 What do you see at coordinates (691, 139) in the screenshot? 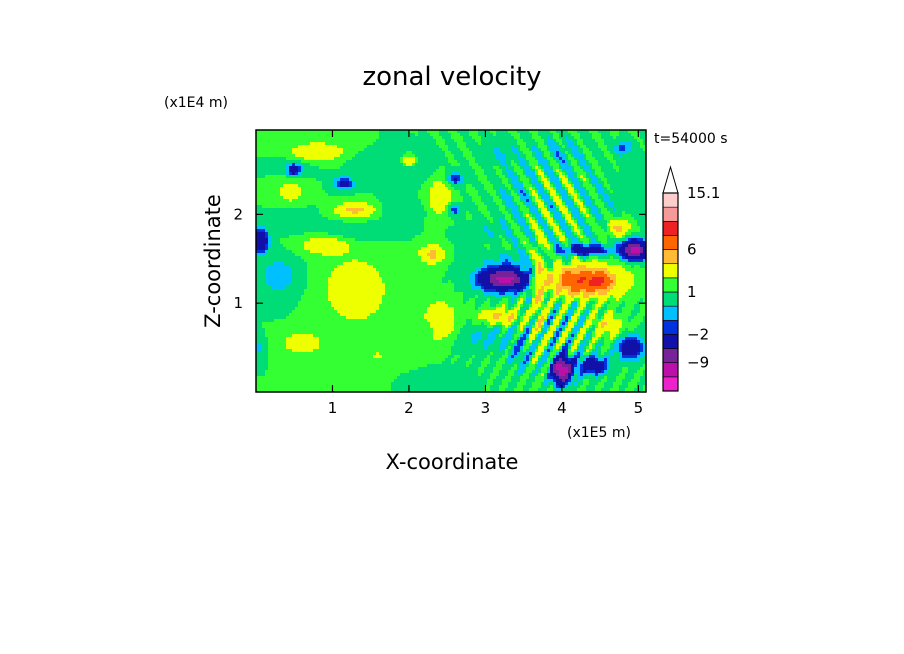
I see `time-label: t=54000 s` at bounding box center [691, 139].